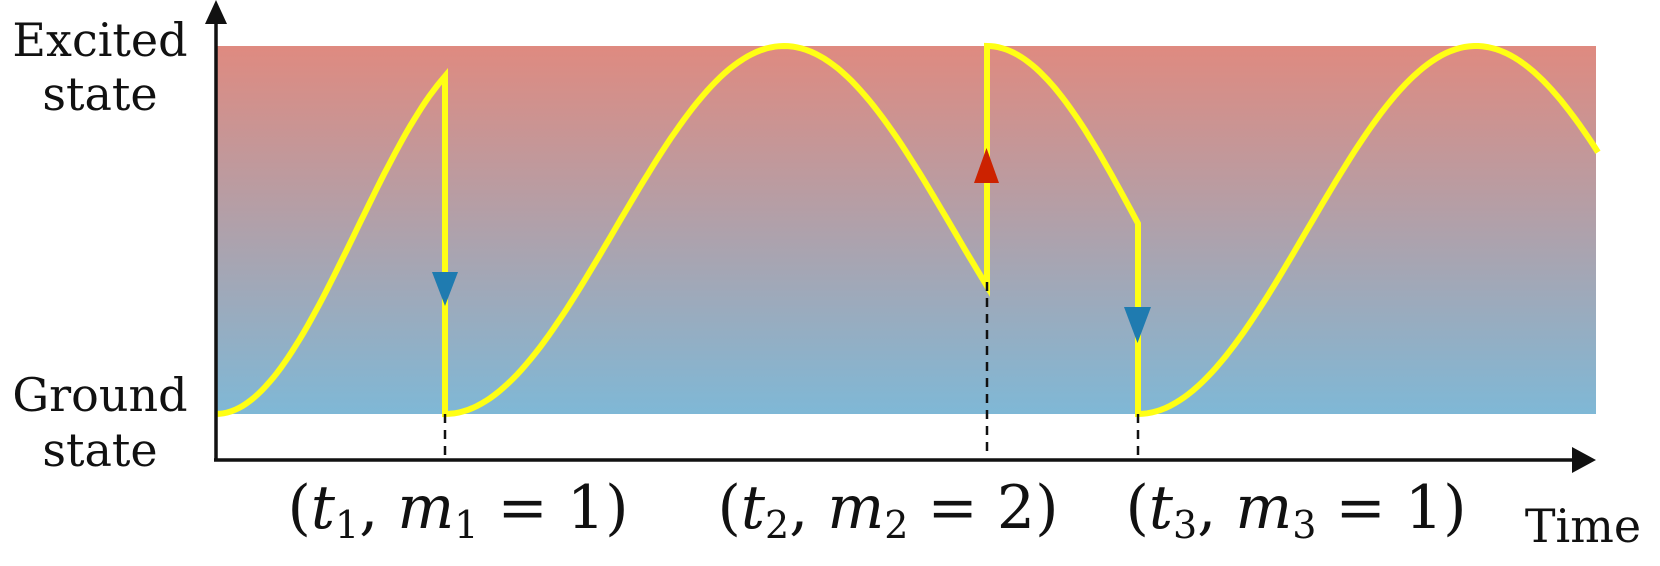 The image size is (1660, 566). What do you see at coordinates (216, 12) in the screenshot?
I see `y-axis-arrowhead` at bounding box center [216, 12].